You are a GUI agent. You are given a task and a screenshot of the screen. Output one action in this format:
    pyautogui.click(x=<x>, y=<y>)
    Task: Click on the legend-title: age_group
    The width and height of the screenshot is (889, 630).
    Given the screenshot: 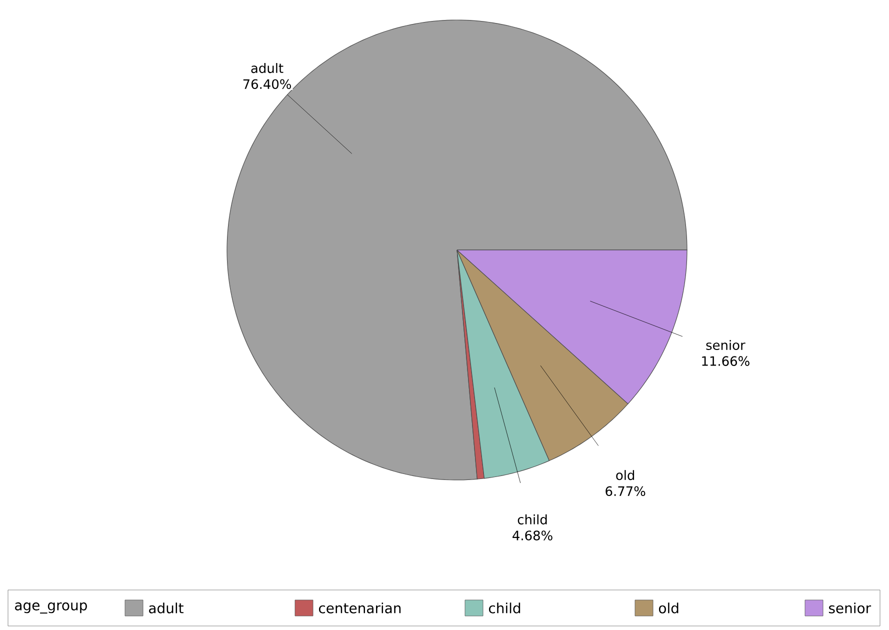 What is the action you would take?
    pyautogui.click(x=51, y=608)
    